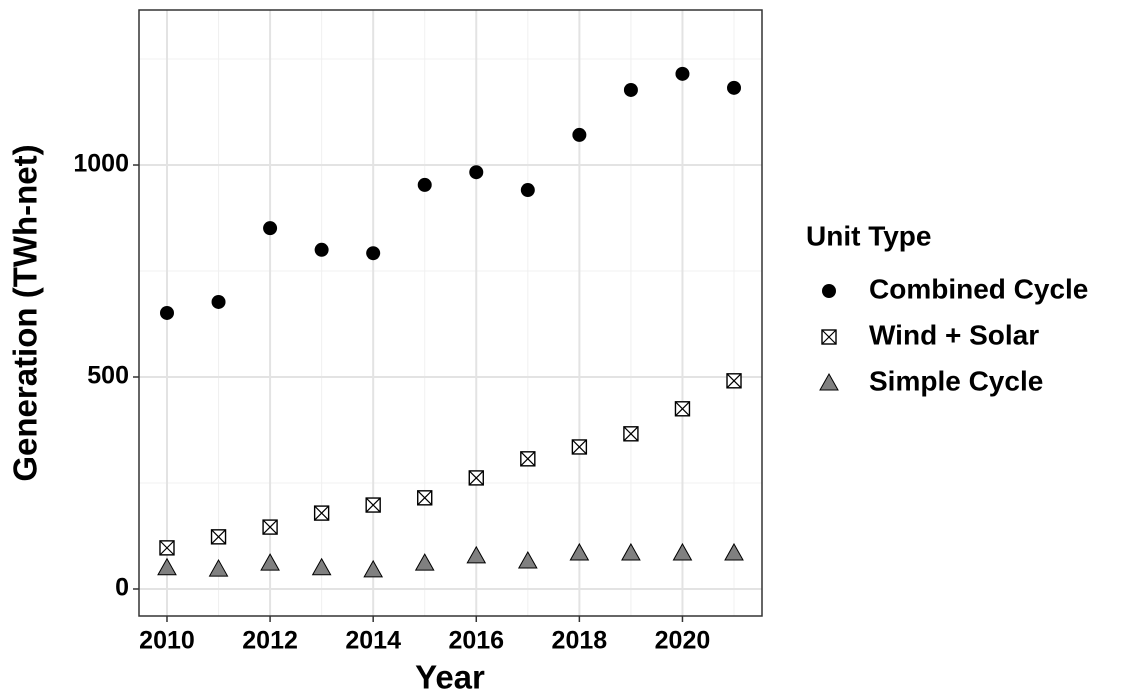 The height and width of the screenshot is (698, 1127). I want to click on y-axis-title: Generation (TWh-net), so click(25, 312).